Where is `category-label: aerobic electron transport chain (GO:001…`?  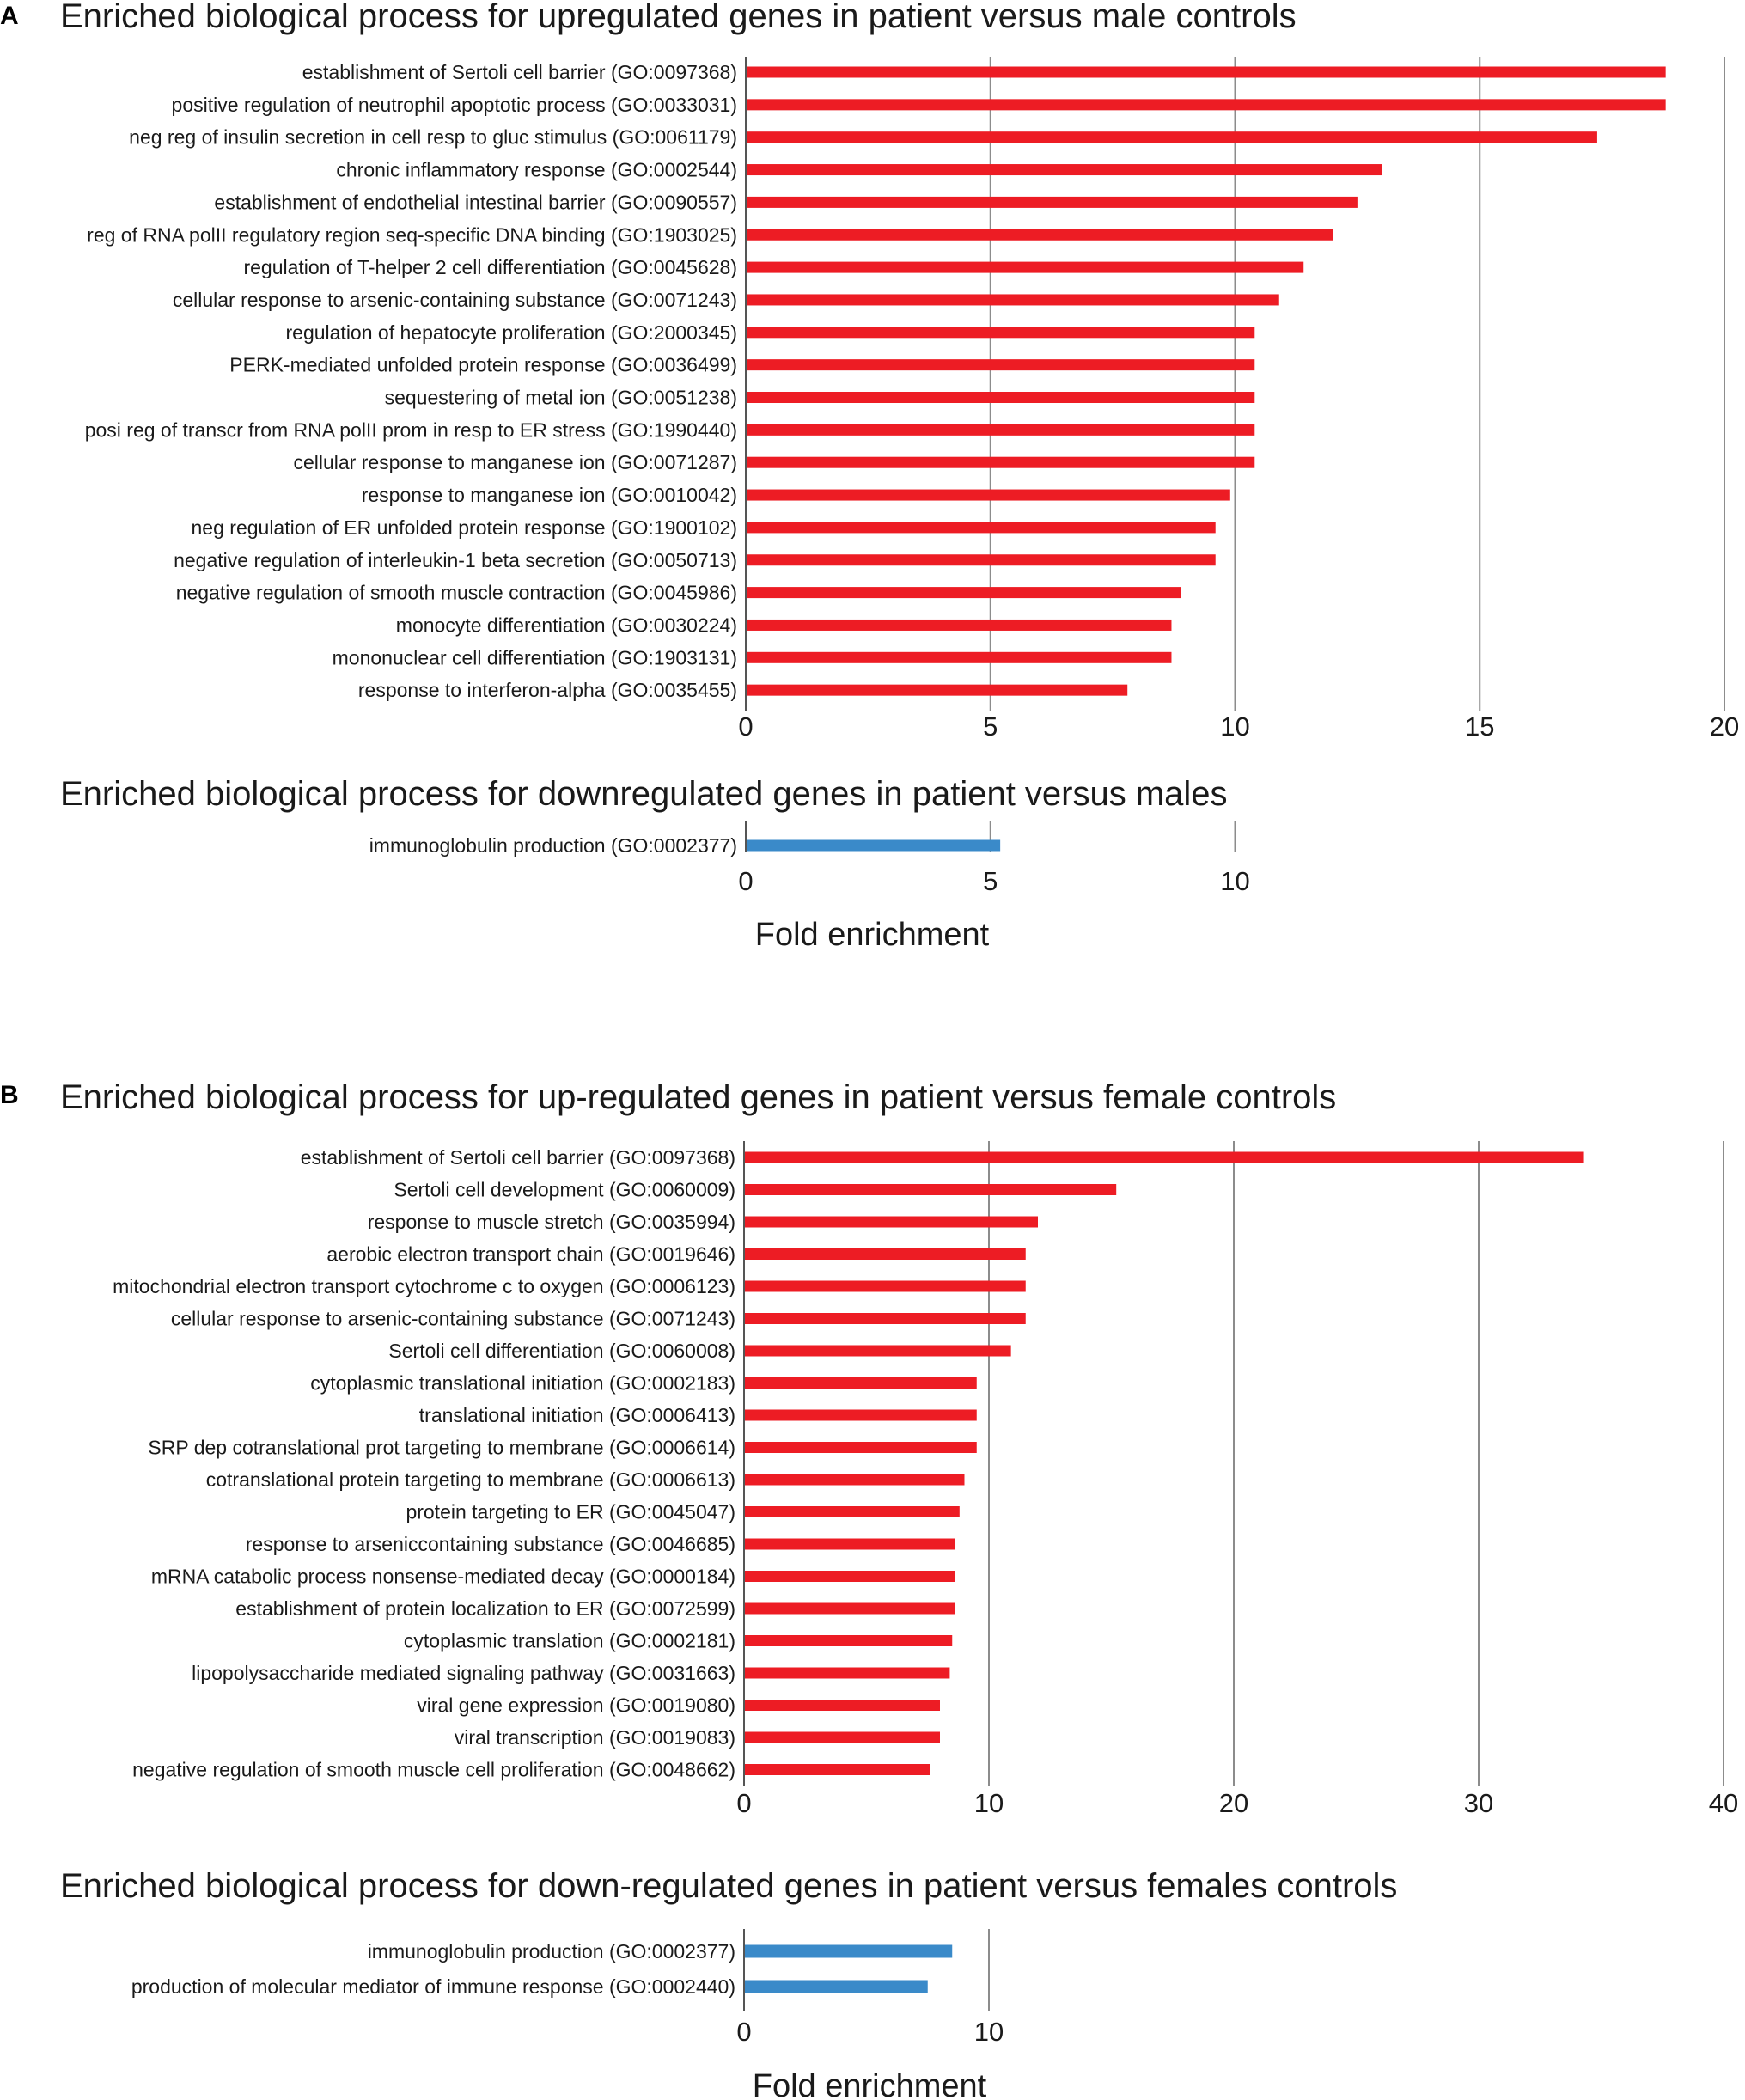 category-label: aerobic electron transport chain (GO:001… is located at coordinates (530, 1254).